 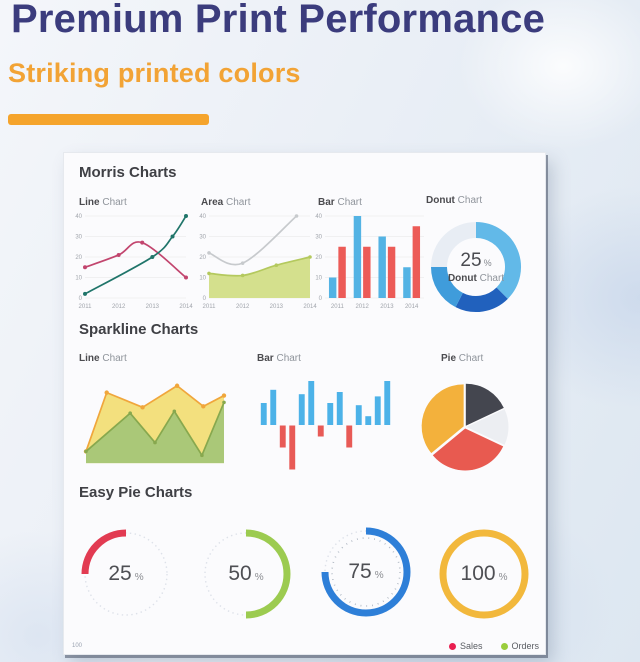 I want to click on spark-line-chart, so click(x=155, y=423).